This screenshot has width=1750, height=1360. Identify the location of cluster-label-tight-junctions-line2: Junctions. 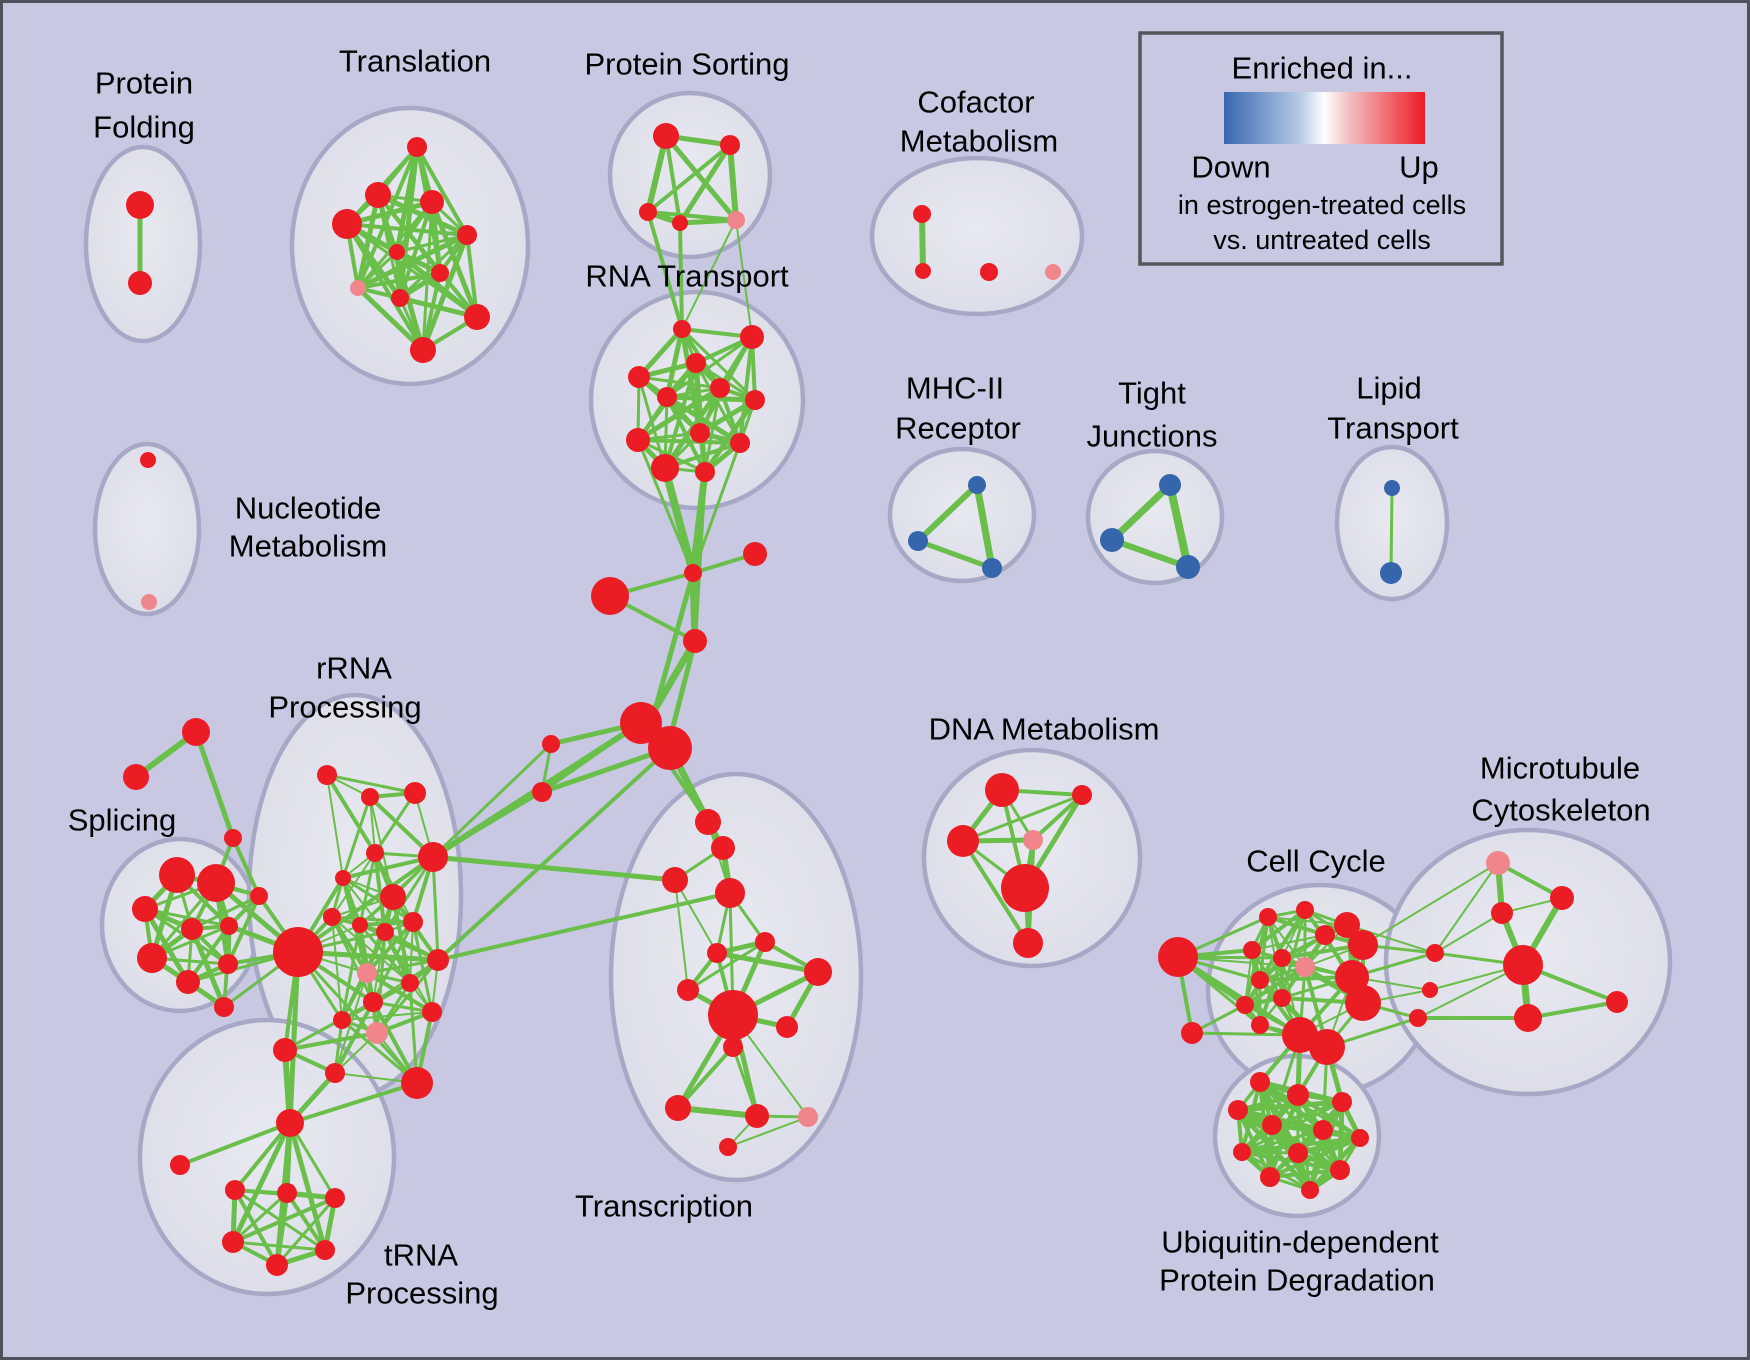
(1152, 436).